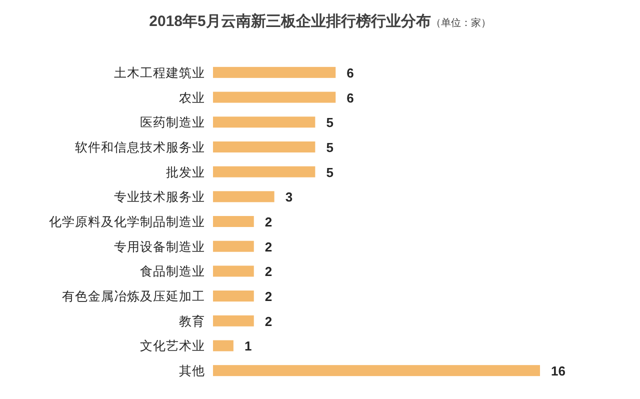 This screenshot has height=399, width=640. Describe the element at coordinates (133, 297) in the screenshot. I see `y-tick-label: 有色金属冶炼及压延加工` at that location.